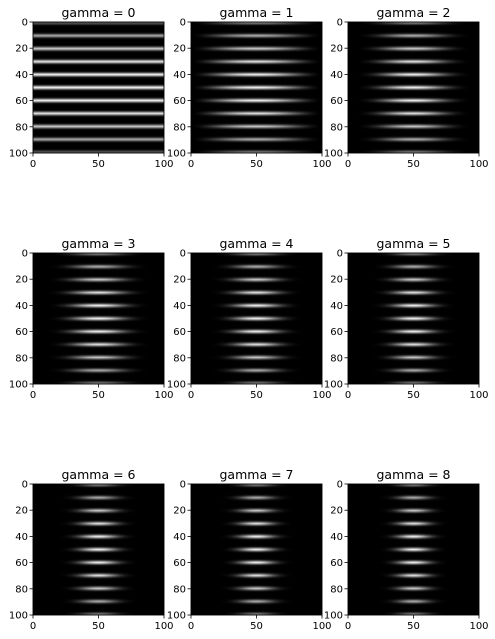 The image size is (495, 639). Describe the element at coordinates (257, 243) in the screenshot. I see `subplot-title: gamma = 4` at that location.